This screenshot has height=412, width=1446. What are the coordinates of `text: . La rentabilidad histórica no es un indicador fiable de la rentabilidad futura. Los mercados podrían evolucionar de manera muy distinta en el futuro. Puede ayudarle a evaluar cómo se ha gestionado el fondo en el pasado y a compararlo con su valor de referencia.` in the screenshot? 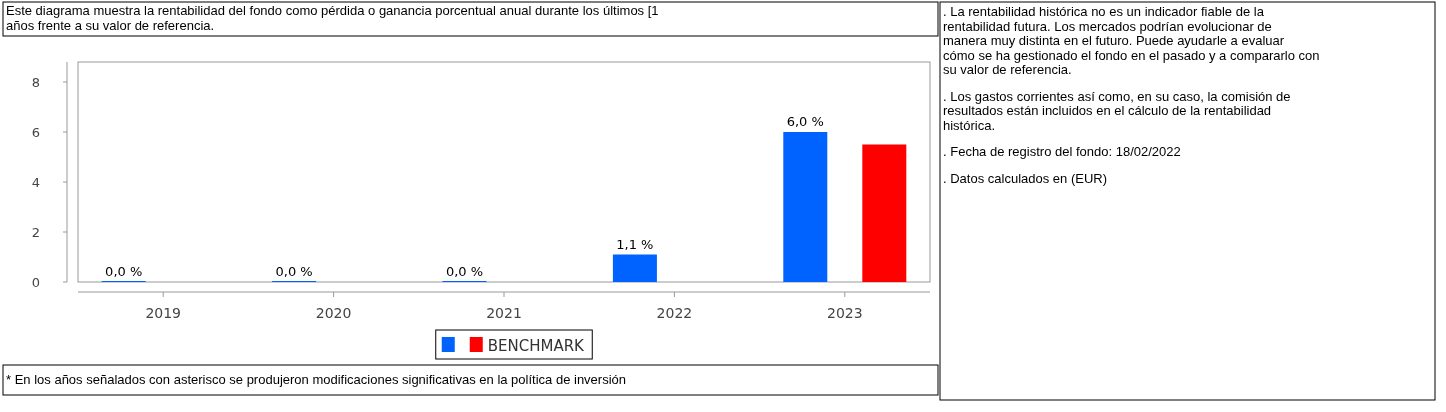 It's located at (1131, 40).